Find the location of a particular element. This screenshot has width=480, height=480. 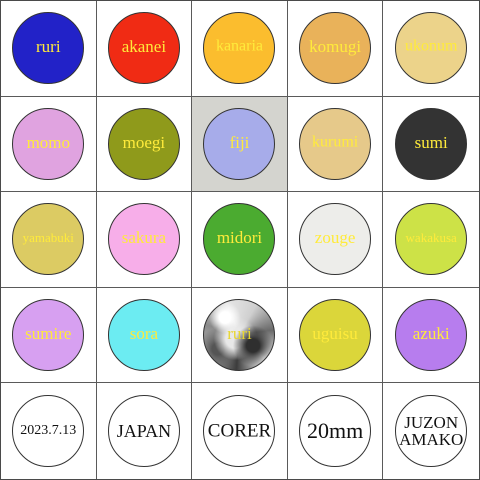

color-swatch-circle: sumire is located at coordinates (48, 335).